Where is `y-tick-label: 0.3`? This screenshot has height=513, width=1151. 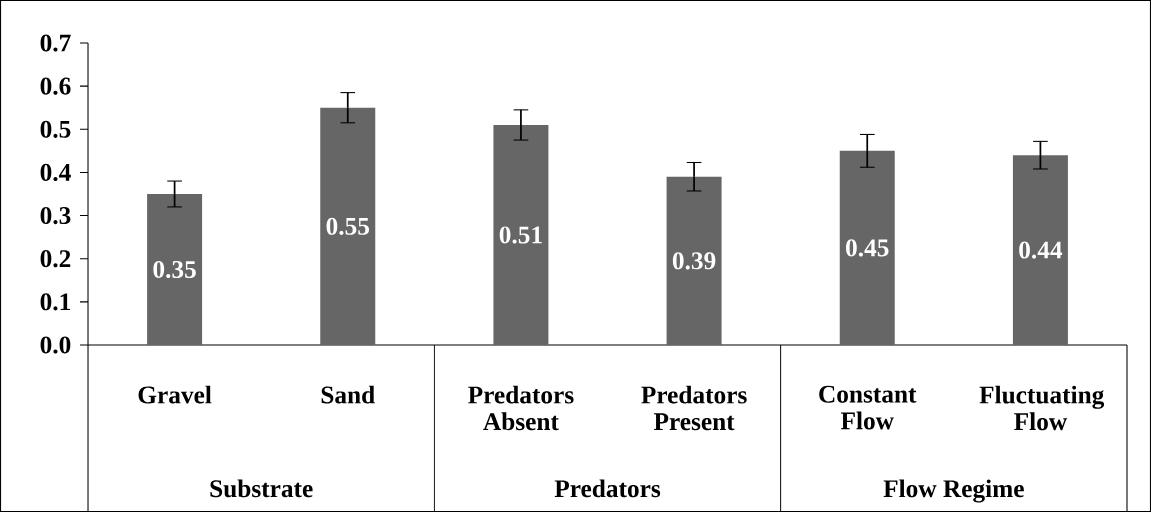 y-tick-label: 0.3 is located at coordinates (55, 216).